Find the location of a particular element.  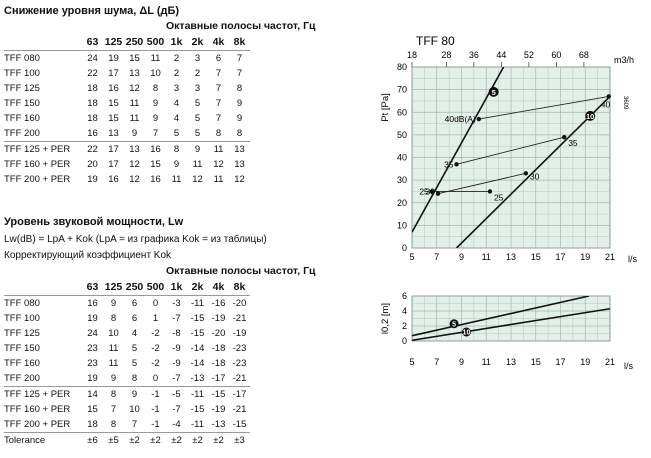

table-row: TFF 100 22 17 13 10 2 2 7 7 is located at coordinates (127, 73).